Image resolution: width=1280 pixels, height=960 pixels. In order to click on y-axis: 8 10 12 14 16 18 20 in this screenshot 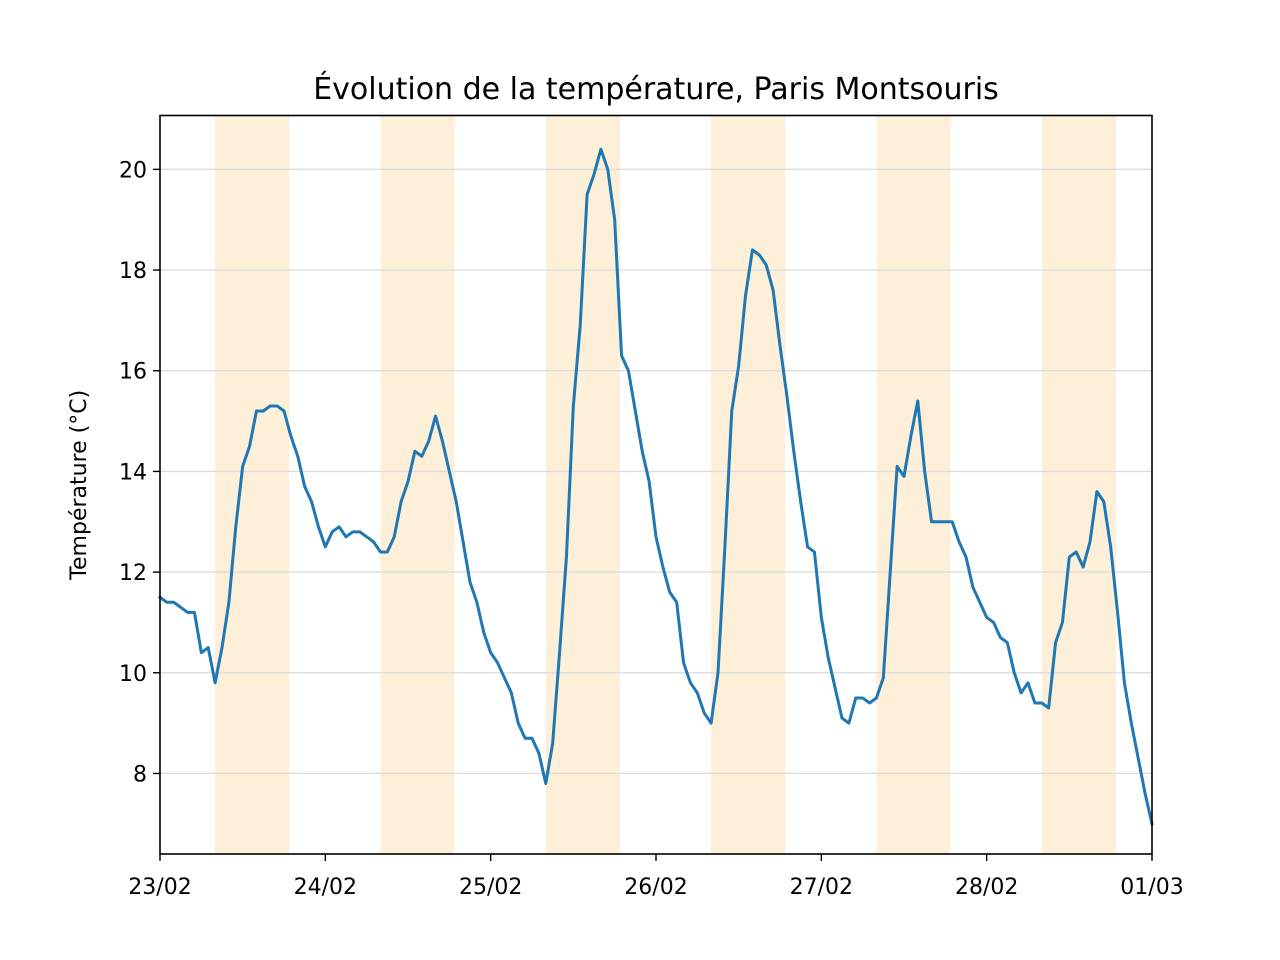, I will do `click(139, 472)`.